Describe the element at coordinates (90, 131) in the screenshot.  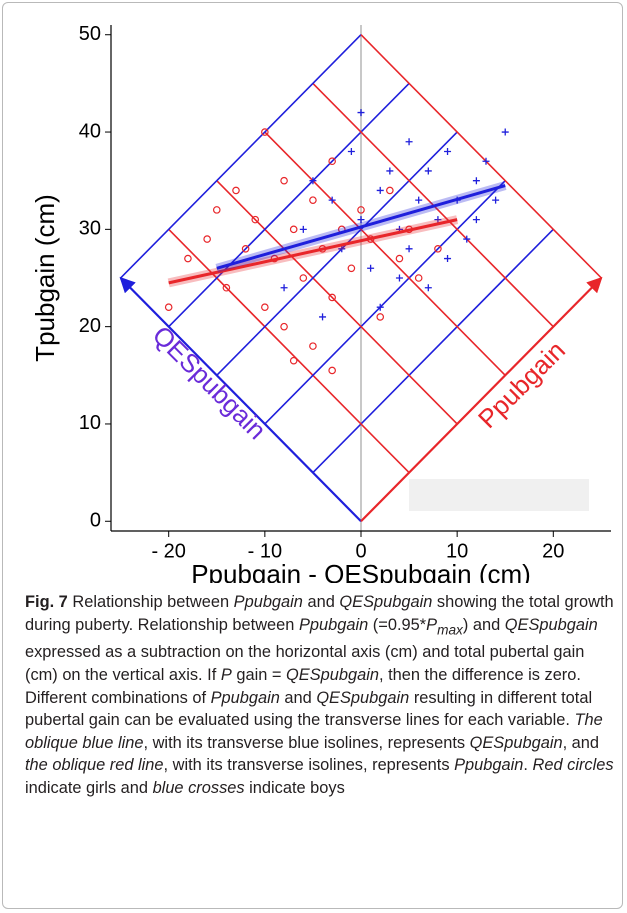
I see `y-tick-label: 40` at that location.